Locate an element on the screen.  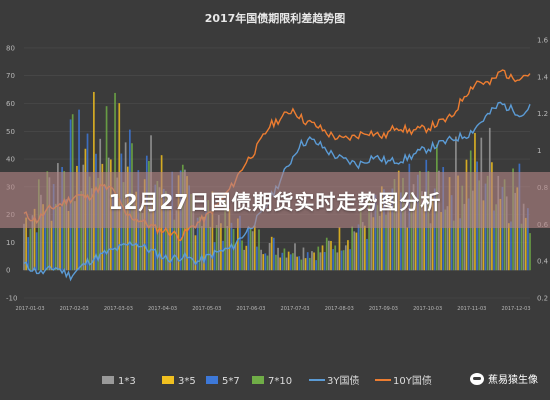
x-tick-label: 2017-11-03 is located at coordinates (471, 309).